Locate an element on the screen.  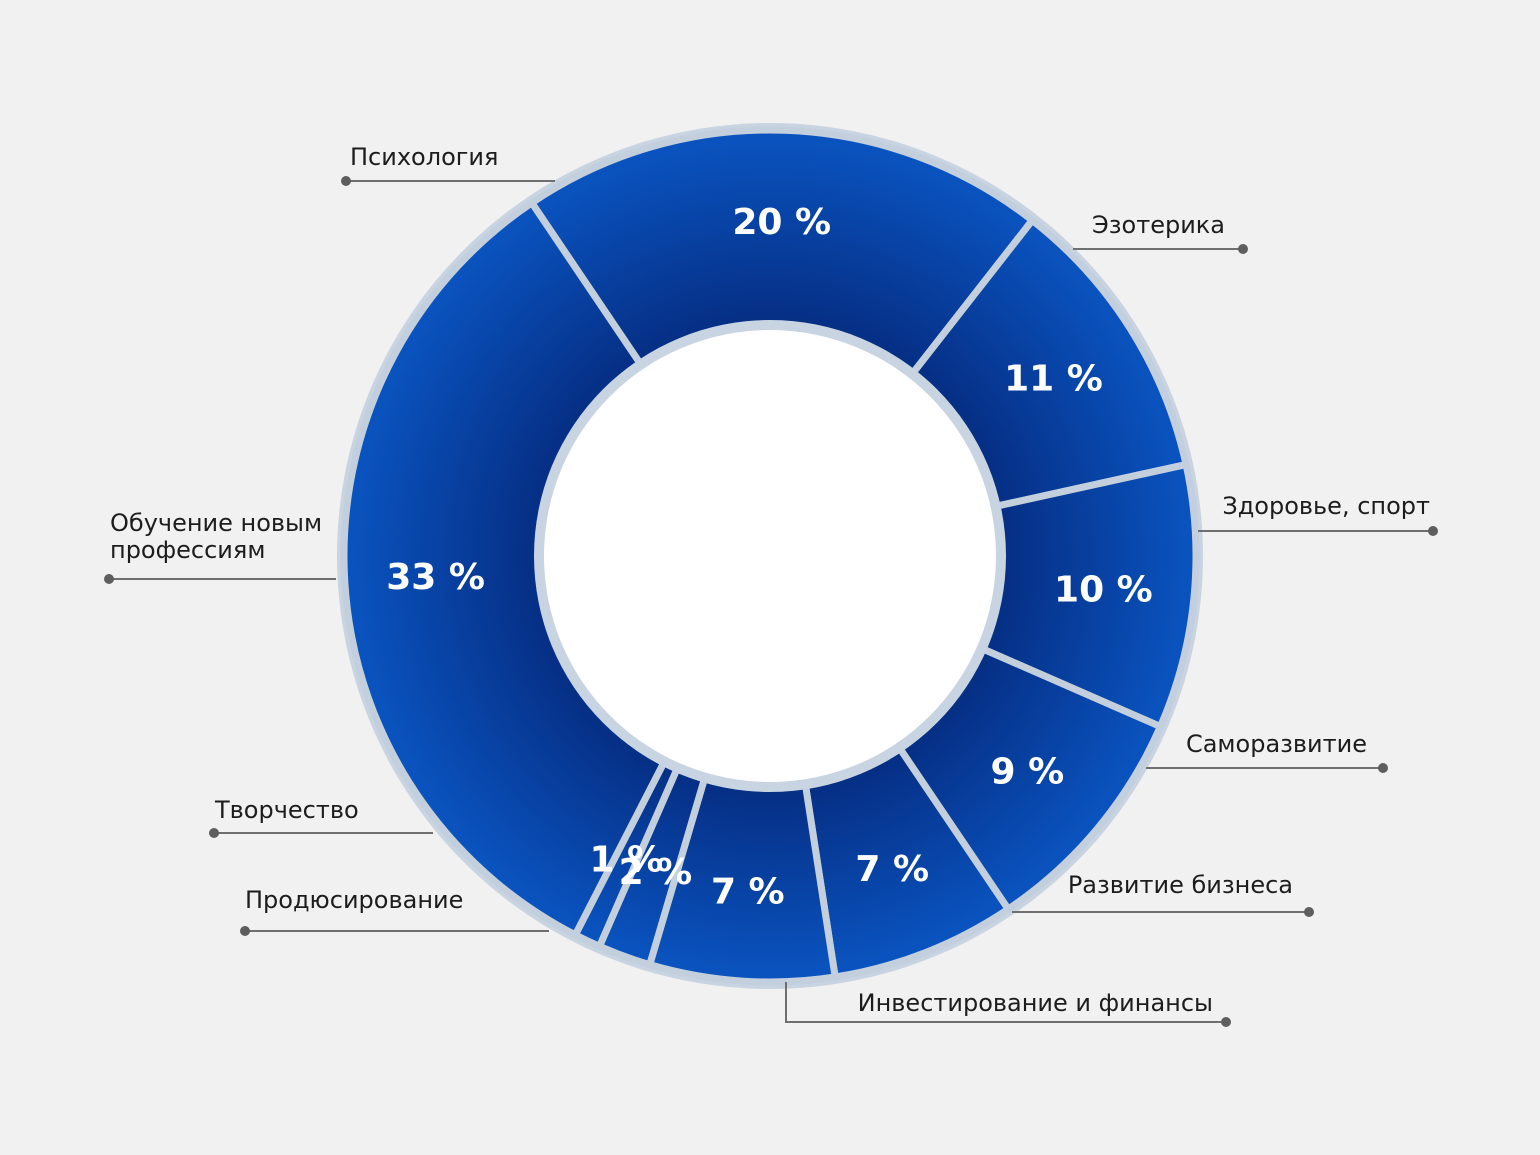
percent-label-саморазвитие: 9 % is located at coordinates (1028, 771).